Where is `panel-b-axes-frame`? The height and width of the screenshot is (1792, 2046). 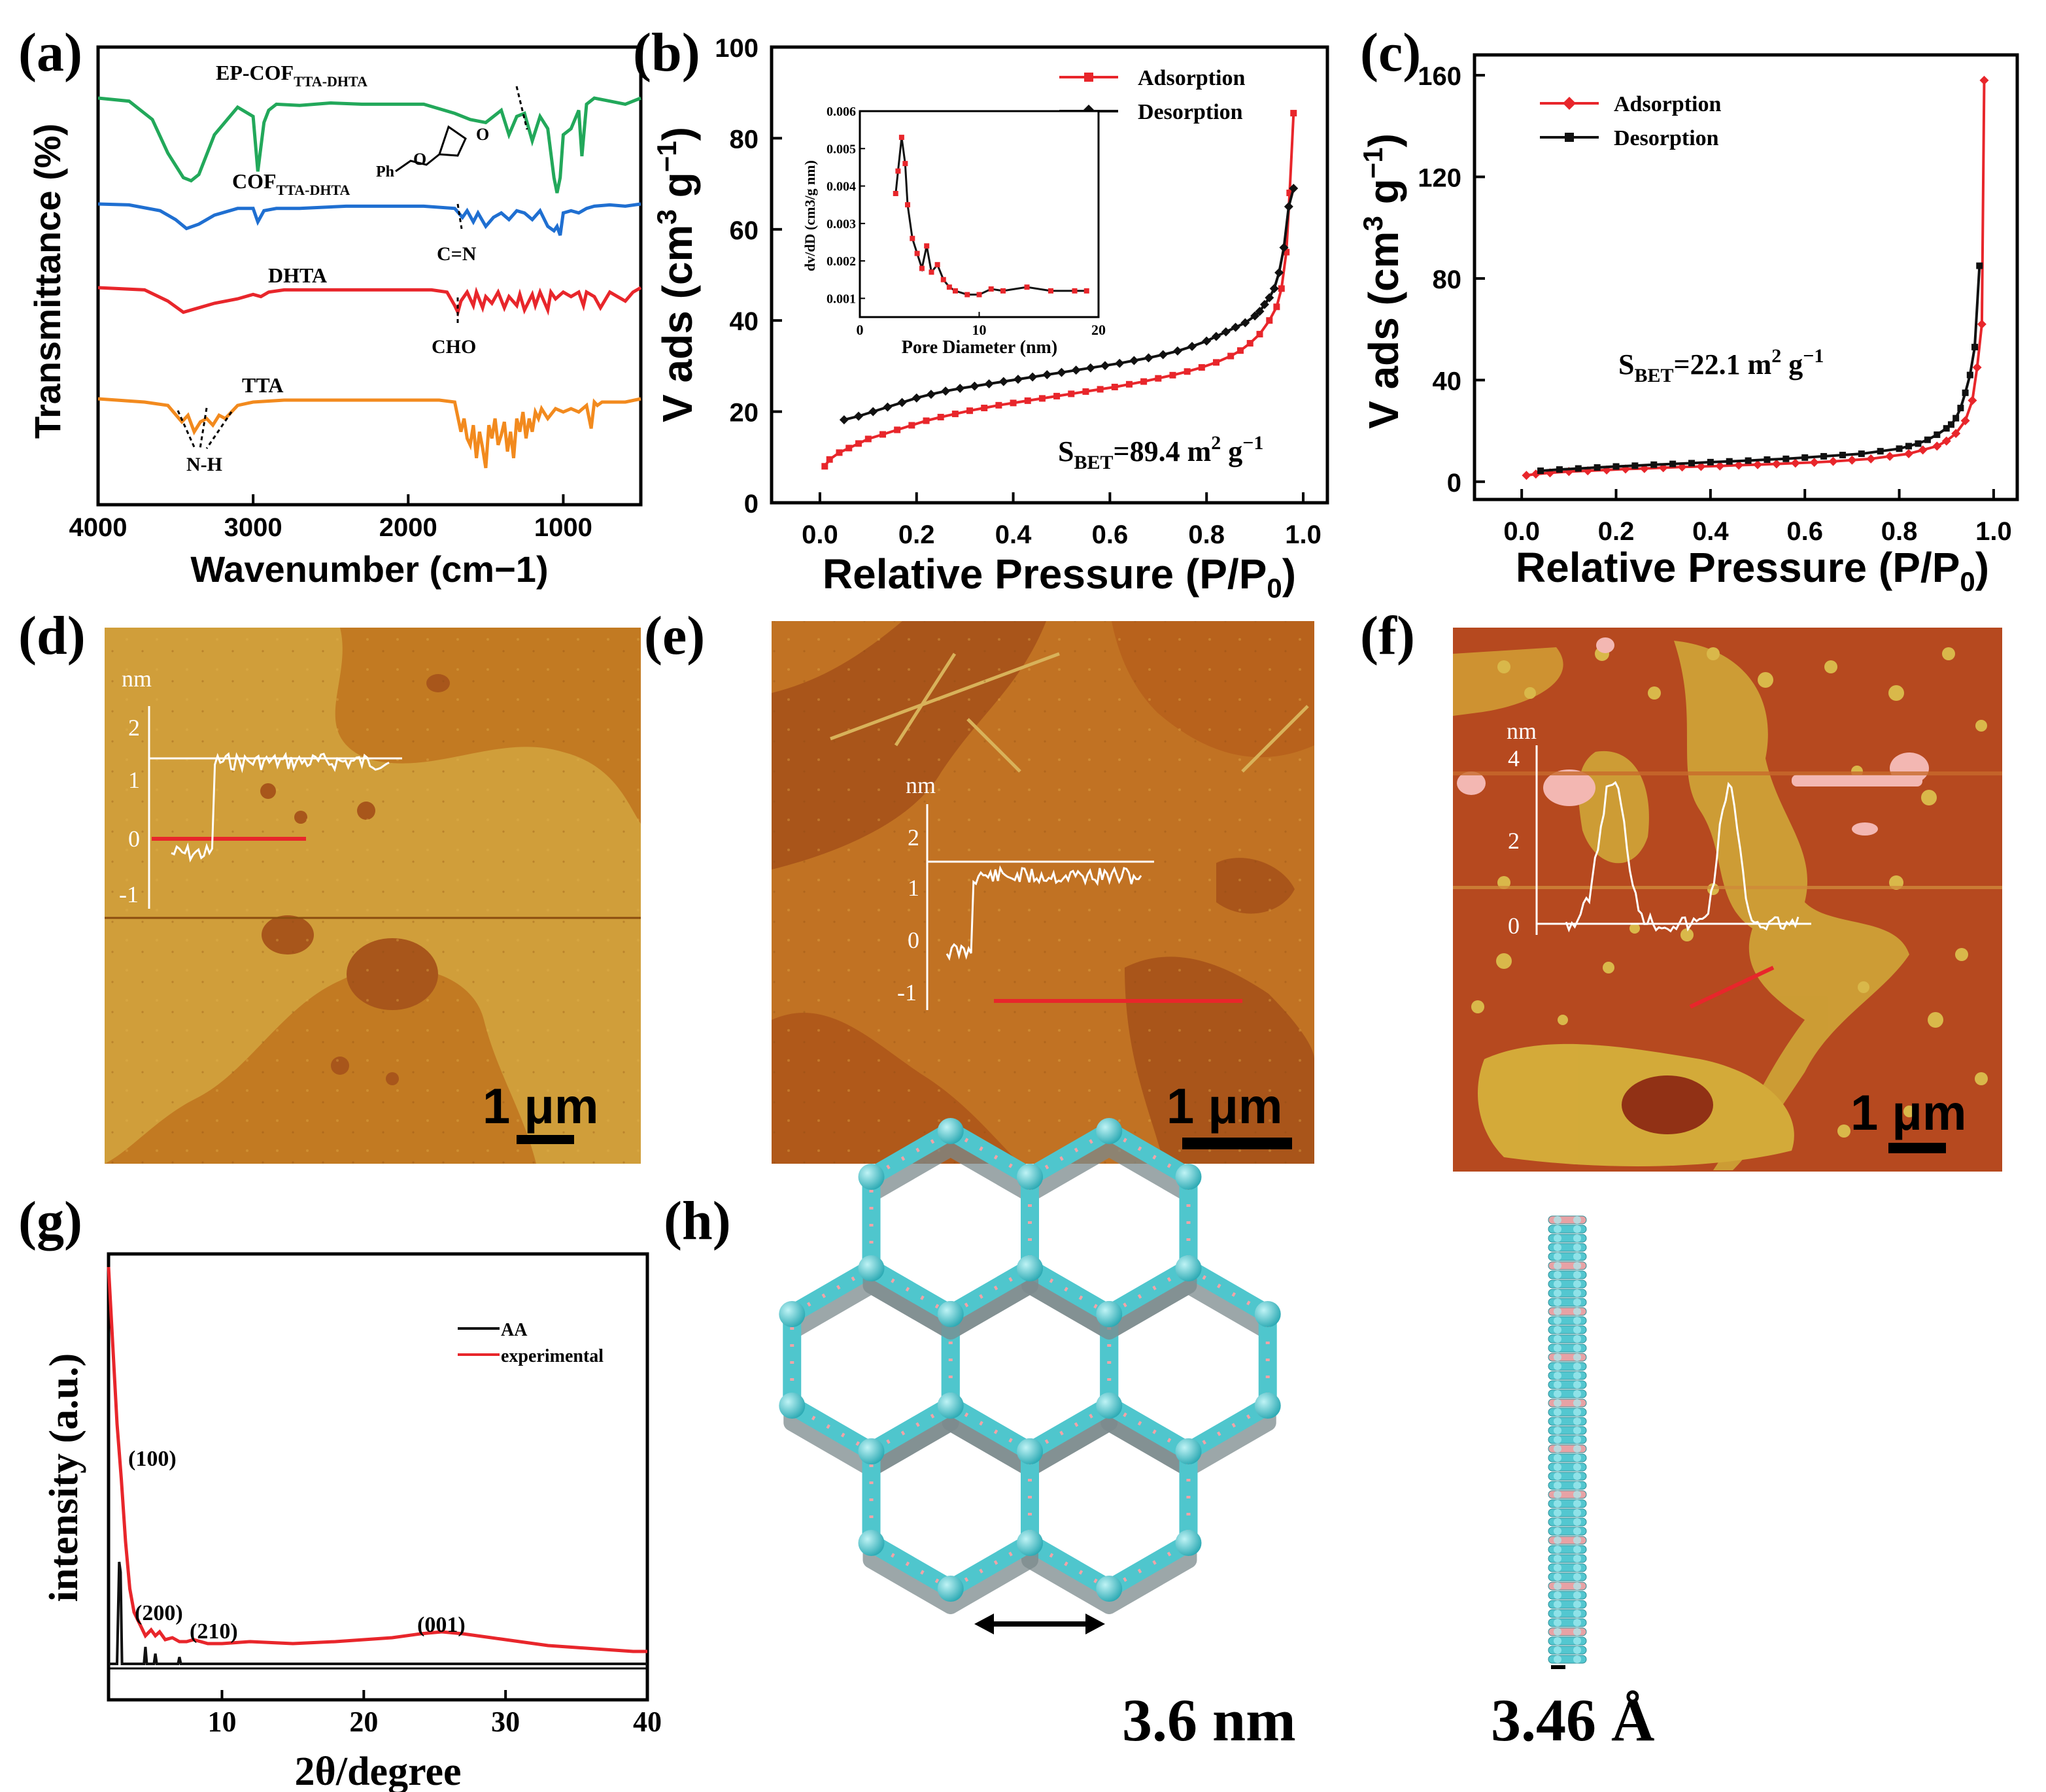
panel-b-axes-frame is located at coordinates (1049, 275).